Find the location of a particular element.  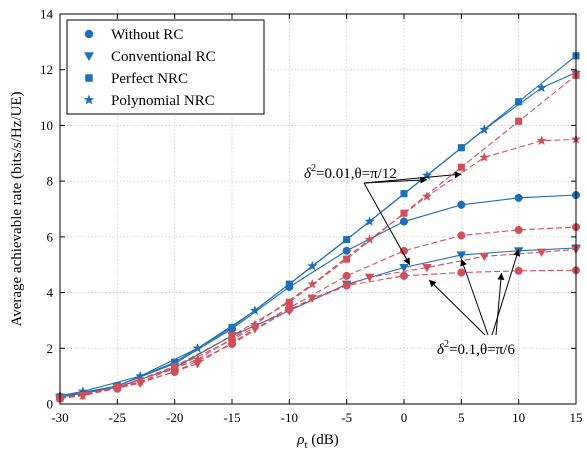

annotation-case-b-rest: =0.1,θ=π/6 is located at coordinates (482, 350).